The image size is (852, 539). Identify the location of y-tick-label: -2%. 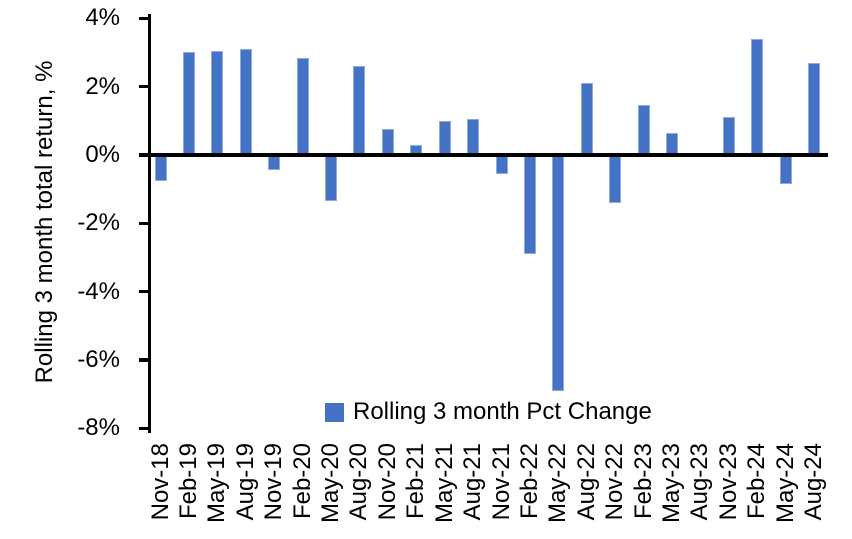
(98, 223).